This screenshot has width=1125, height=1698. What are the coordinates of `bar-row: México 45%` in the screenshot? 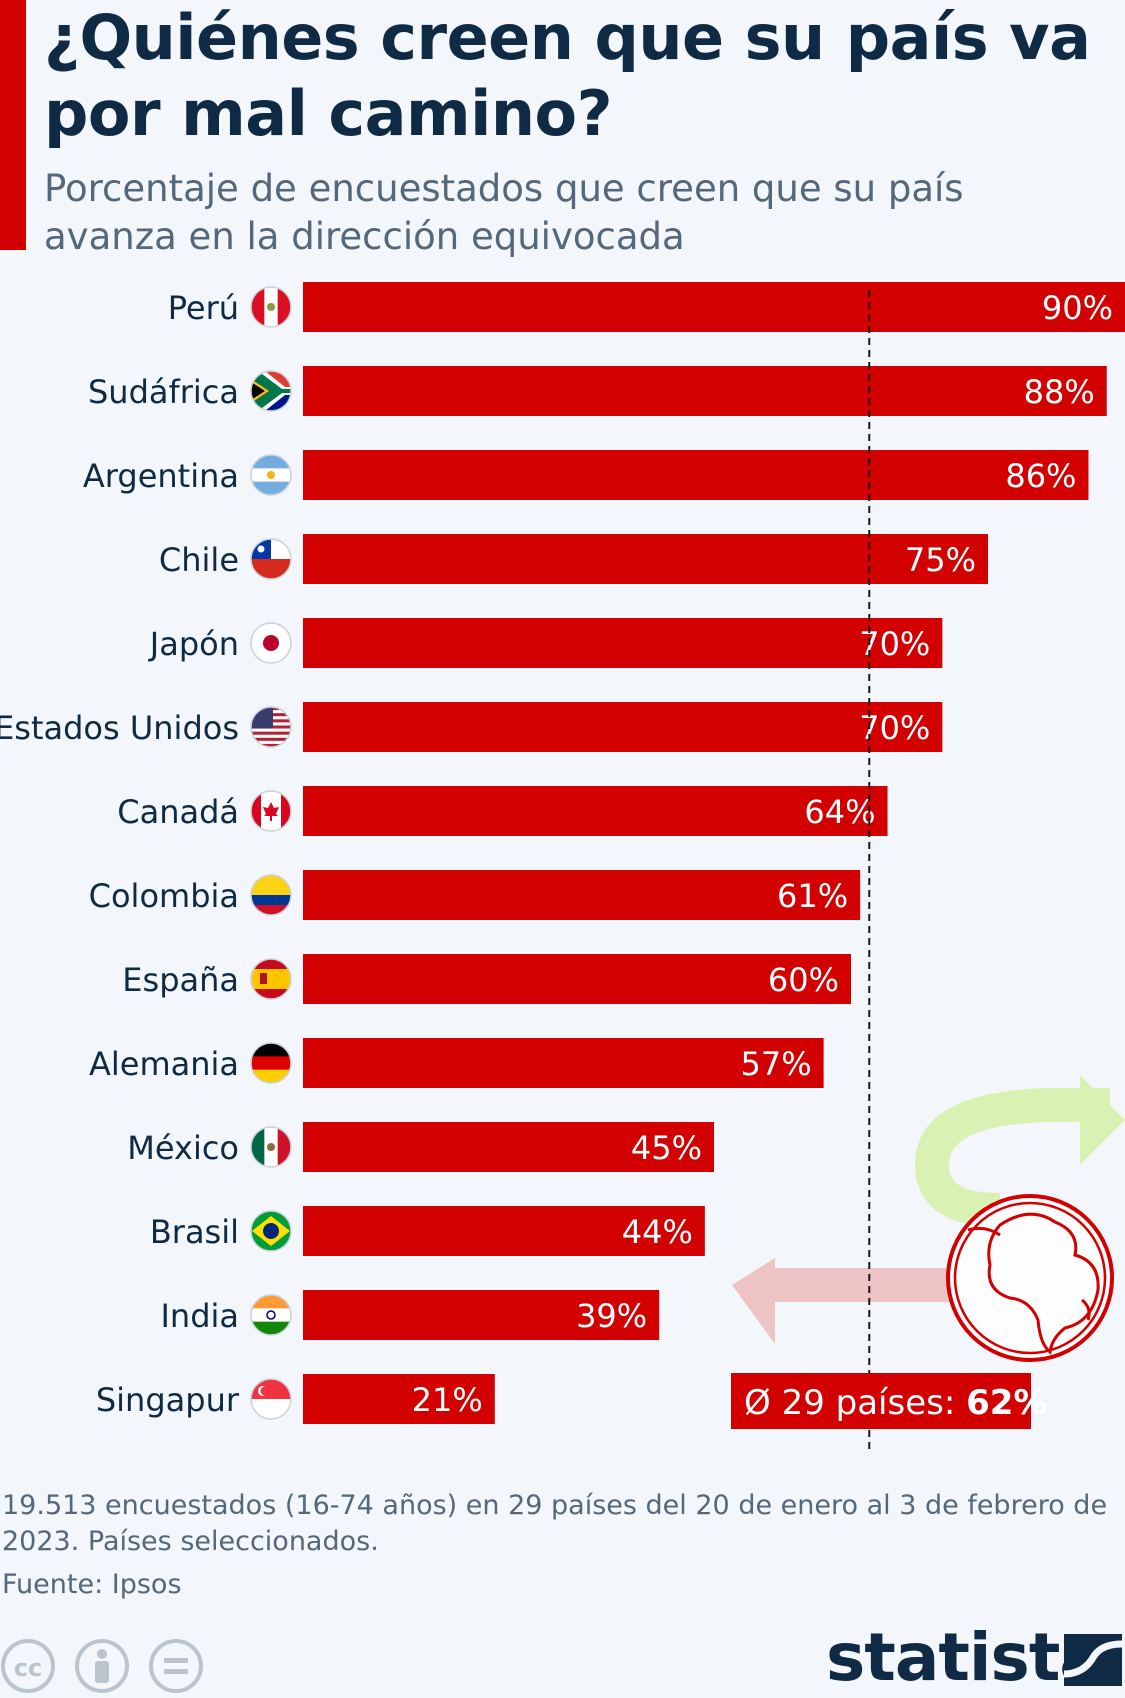 It's located at (420, 1147).